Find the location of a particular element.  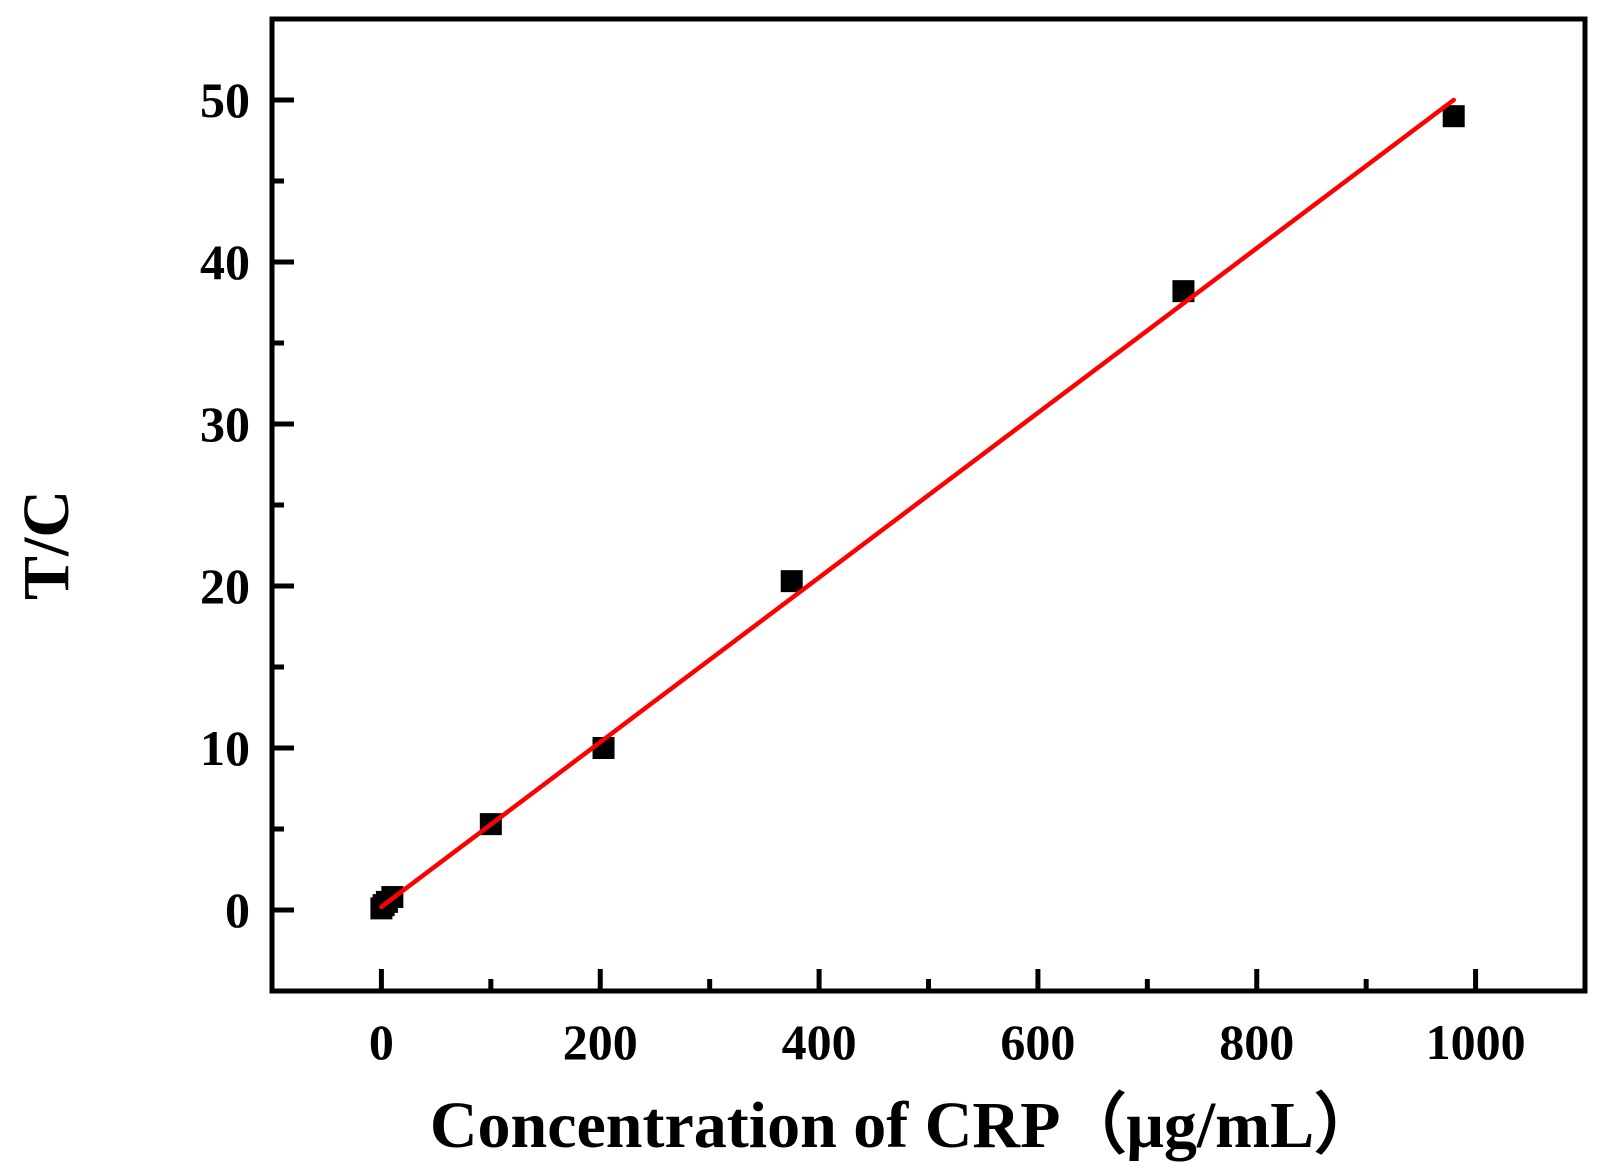

x-tick-label: 0 is located at coordinates (381, 1042).